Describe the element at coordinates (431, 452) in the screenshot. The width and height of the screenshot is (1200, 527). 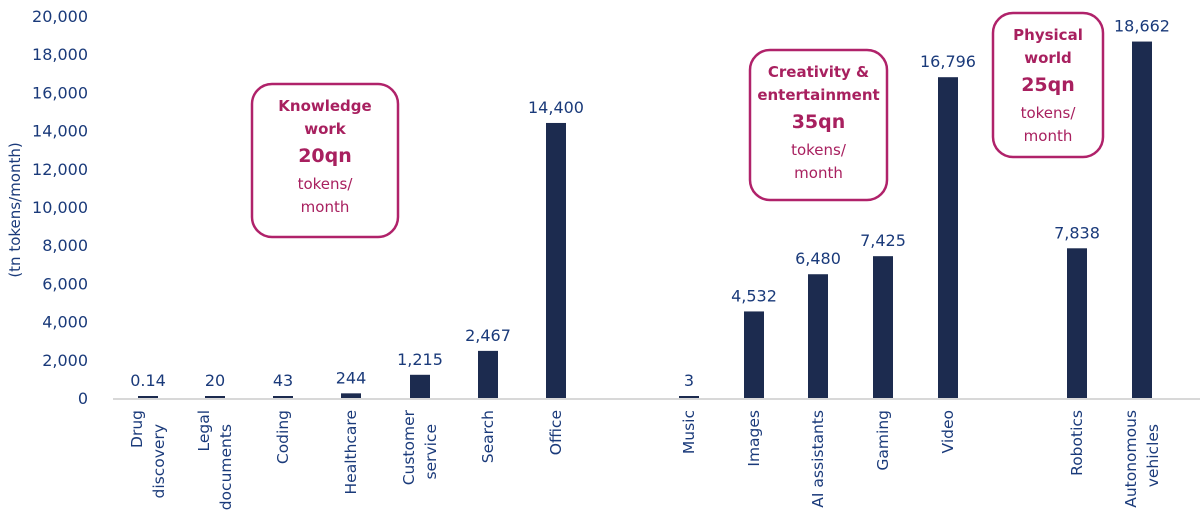
I see `x-tick-label: service` at that location.